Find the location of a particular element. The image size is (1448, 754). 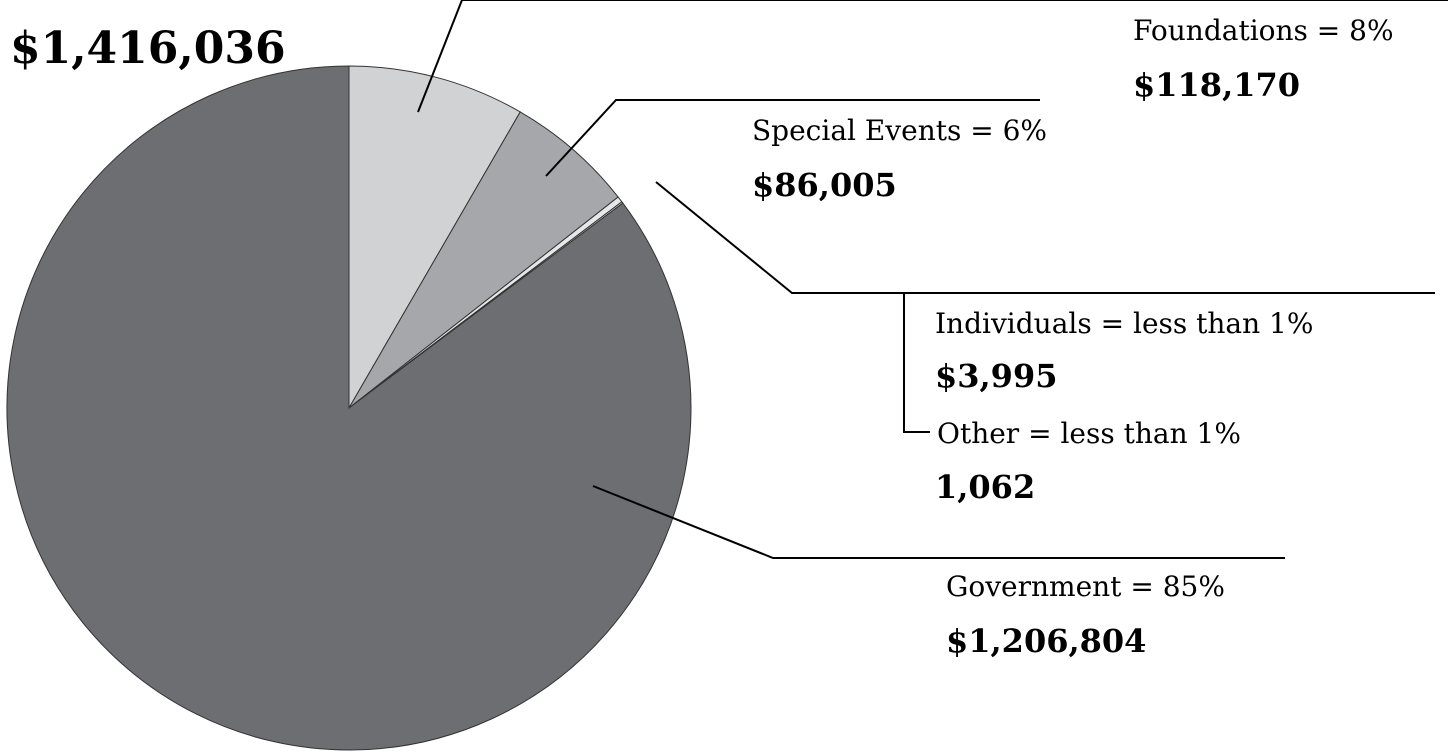

slice-amount-other: 1,062 is located at coordinates (985, 487).